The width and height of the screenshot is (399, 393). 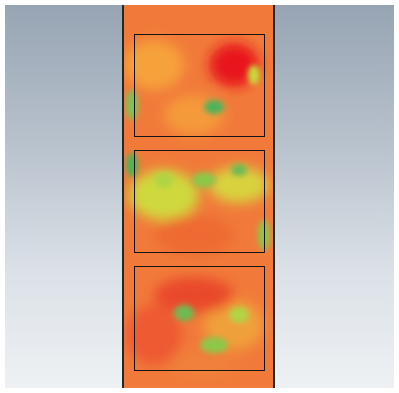 I want to click on frame-top, so click(x=199, y=85).